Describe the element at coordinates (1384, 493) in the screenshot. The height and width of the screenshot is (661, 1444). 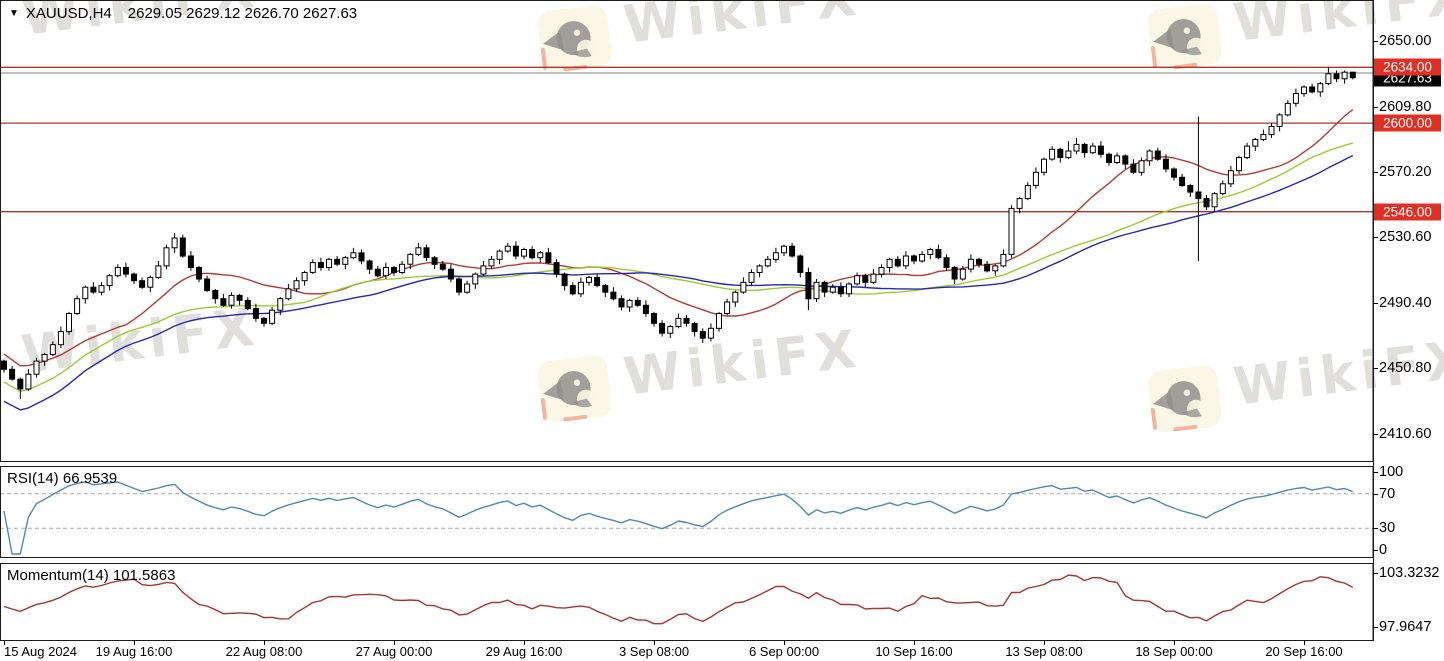
I see `rsi-axis-label: 70` at that location.